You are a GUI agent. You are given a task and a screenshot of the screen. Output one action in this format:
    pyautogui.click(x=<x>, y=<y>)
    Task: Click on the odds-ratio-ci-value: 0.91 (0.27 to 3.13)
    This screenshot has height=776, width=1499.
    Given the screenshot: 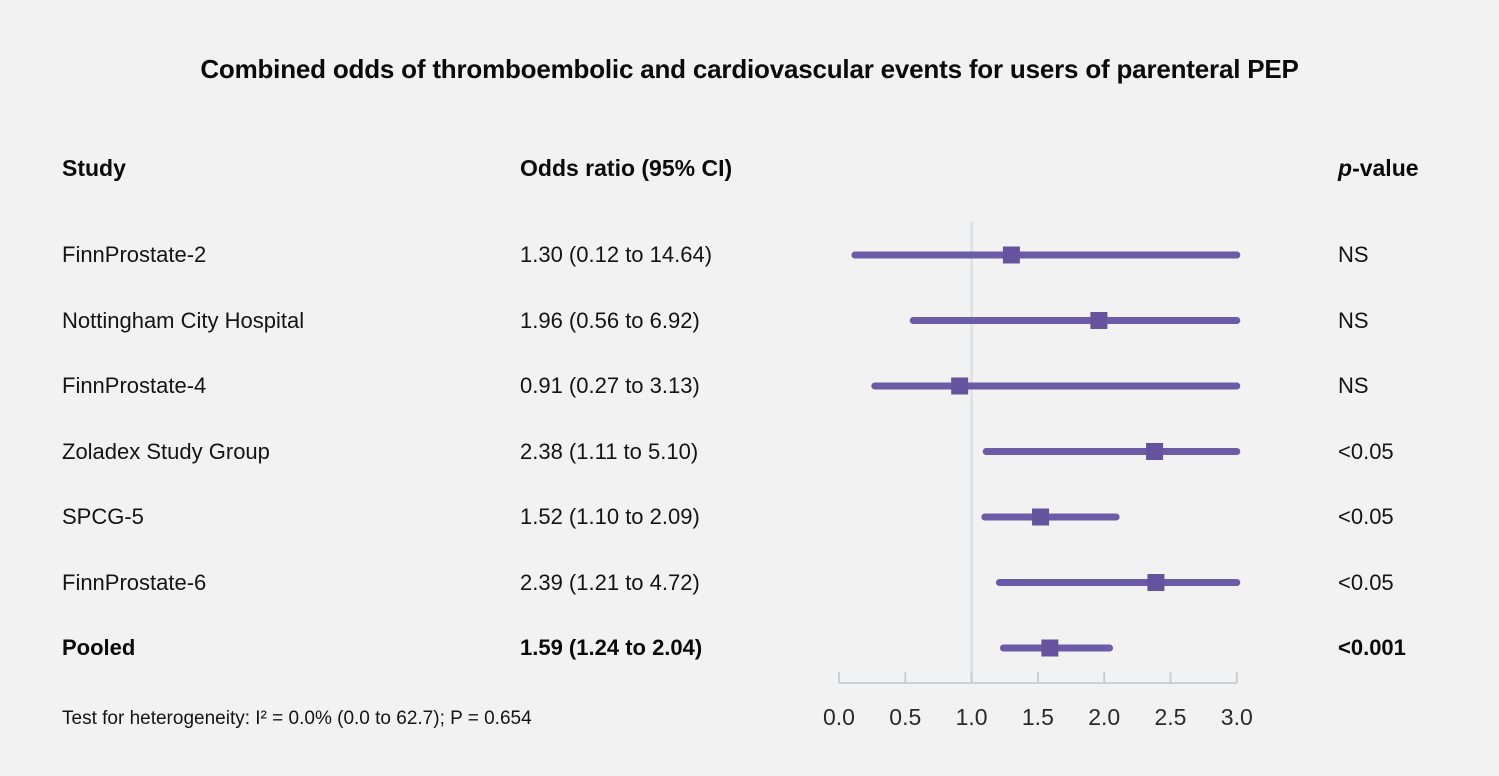 What is the action you would take?
    pyautogui.click(x=610, y=385)
    